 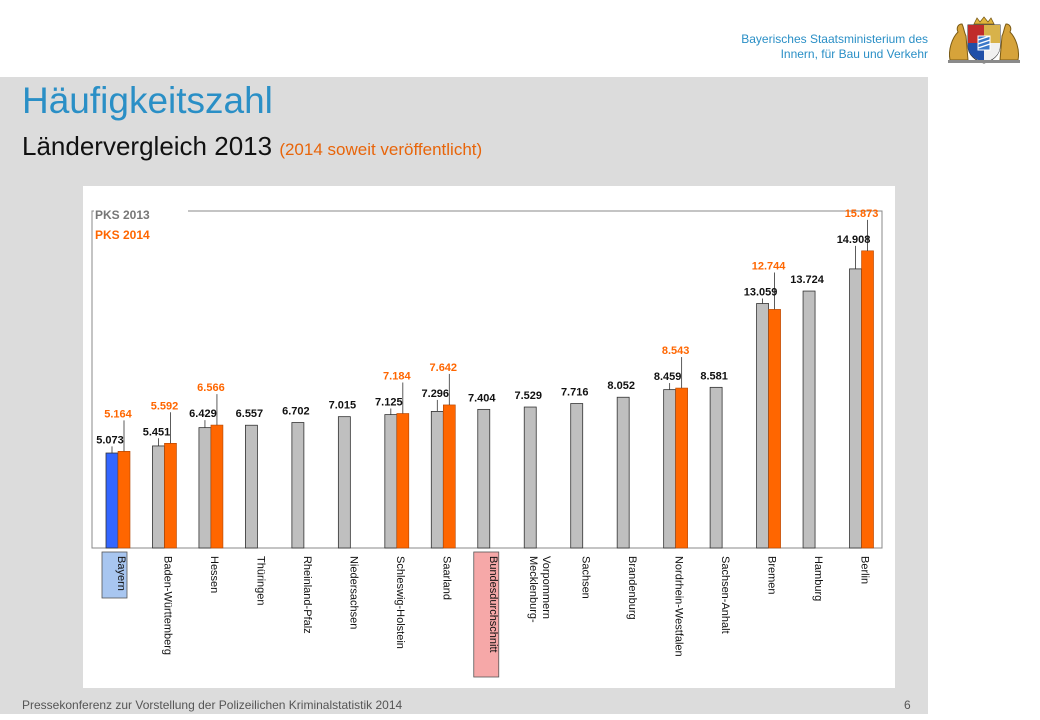 I want to click on category-label: Saarland, so click(x=446, y=578).